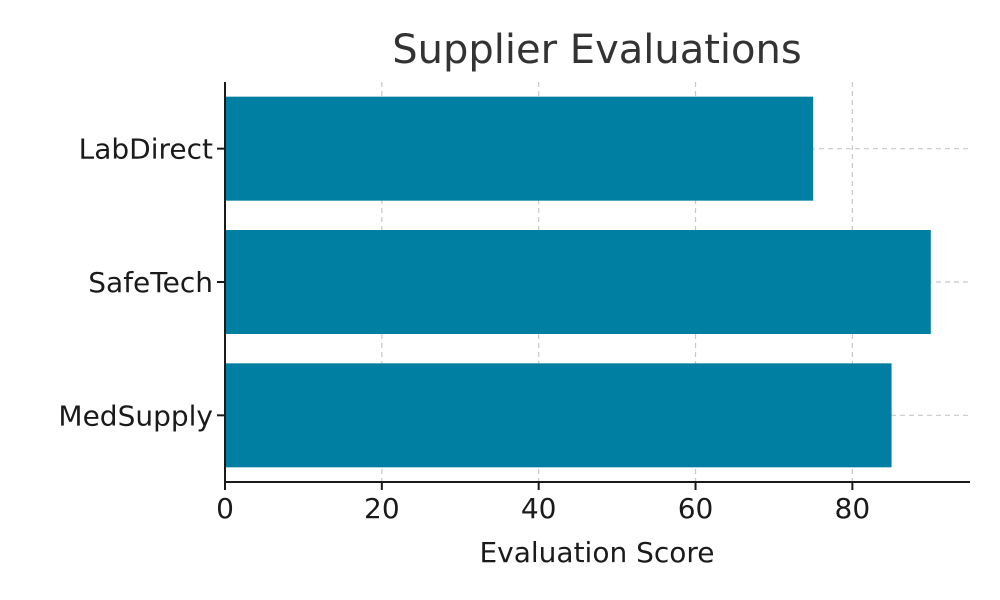 The width and height of the screenshot is (1000, 600). What do you see at coordinates (150, 282) in the screenshot?
I see `y-tick-label: SafeTech` at bounding box center [150, 282].